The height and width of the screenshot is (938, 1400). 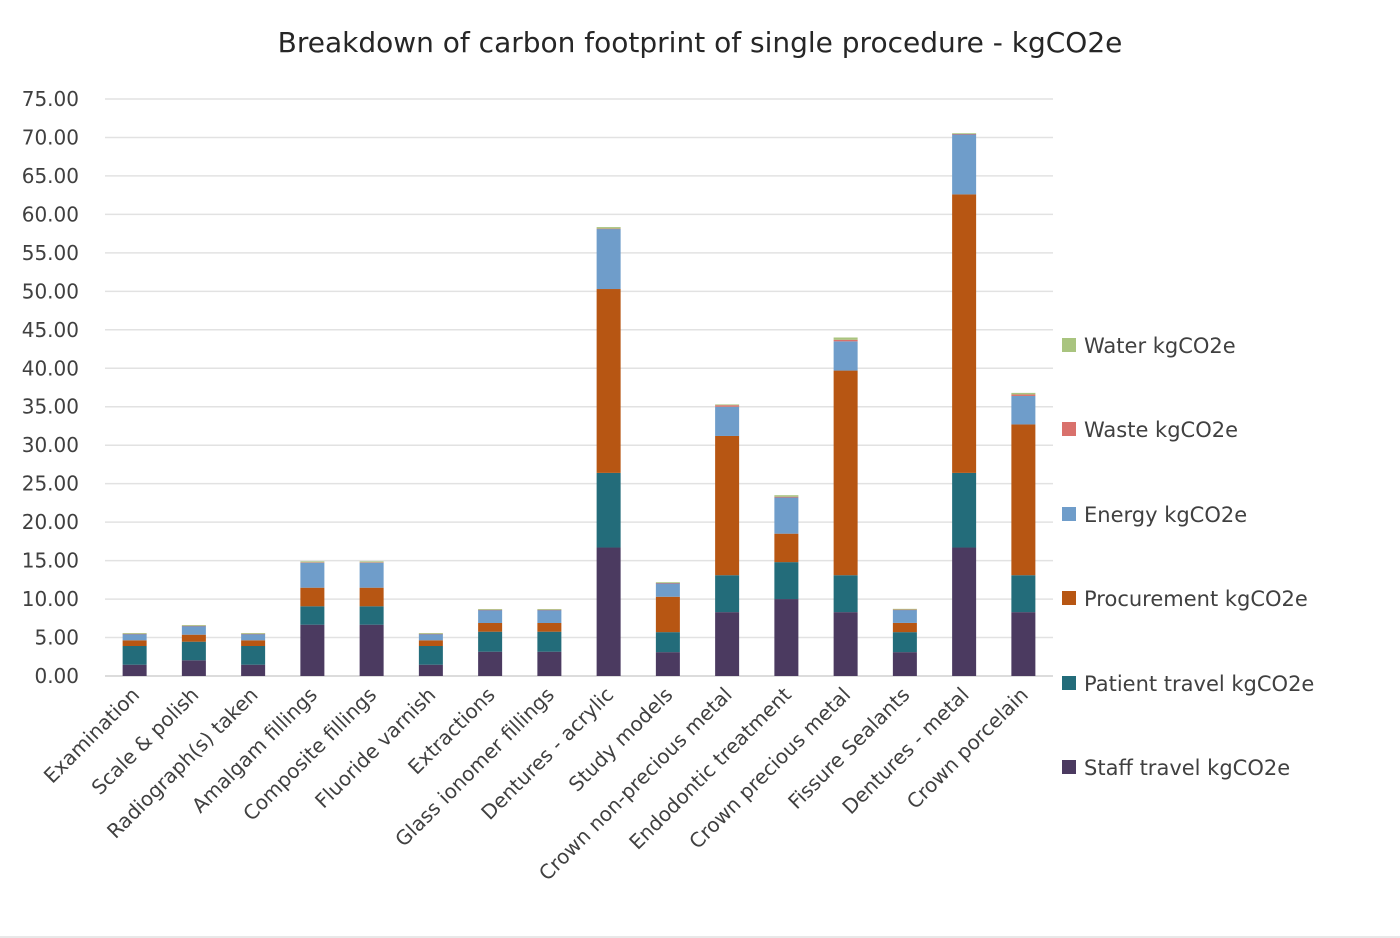 I want to click on bottom-border, so click(x=700, y=937).